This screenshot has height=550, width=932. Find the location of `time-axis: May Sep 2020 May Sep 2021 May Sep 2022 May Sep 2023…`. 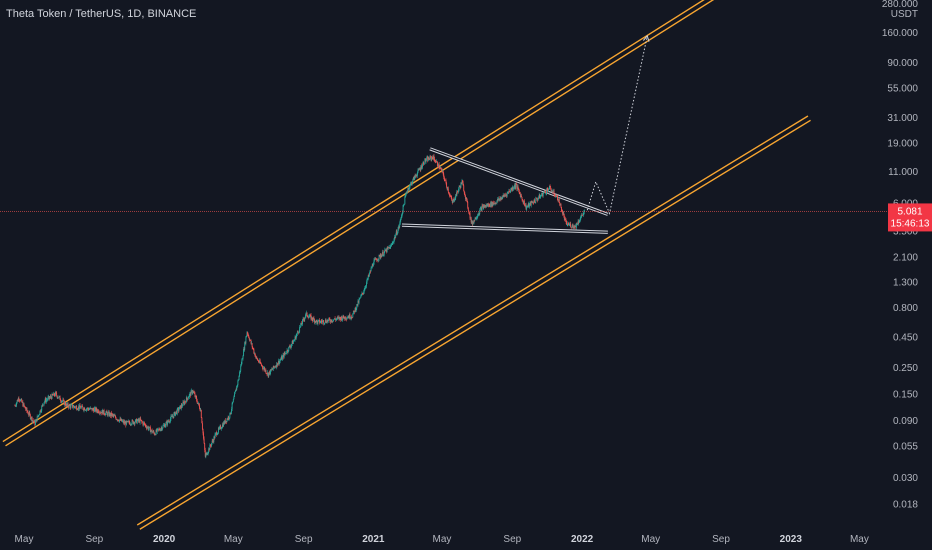

time-axis: May Sep 2020 May Sep 2021 May Sep 2022 May Sep 2023… is located at coordinates (442, 539).